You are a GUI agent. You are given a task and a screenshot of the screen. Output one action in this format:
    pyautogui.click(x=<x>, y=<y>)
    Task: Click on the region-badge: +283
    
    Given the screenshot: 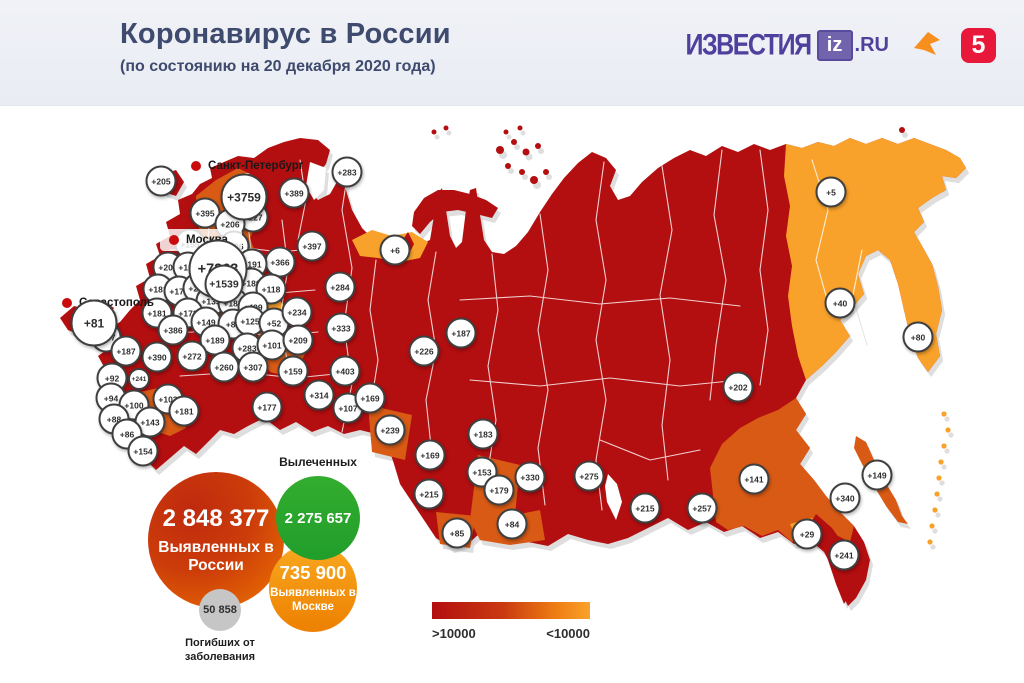 What is the action you would take?
    pyautogui.click(x=347, y=172)
    